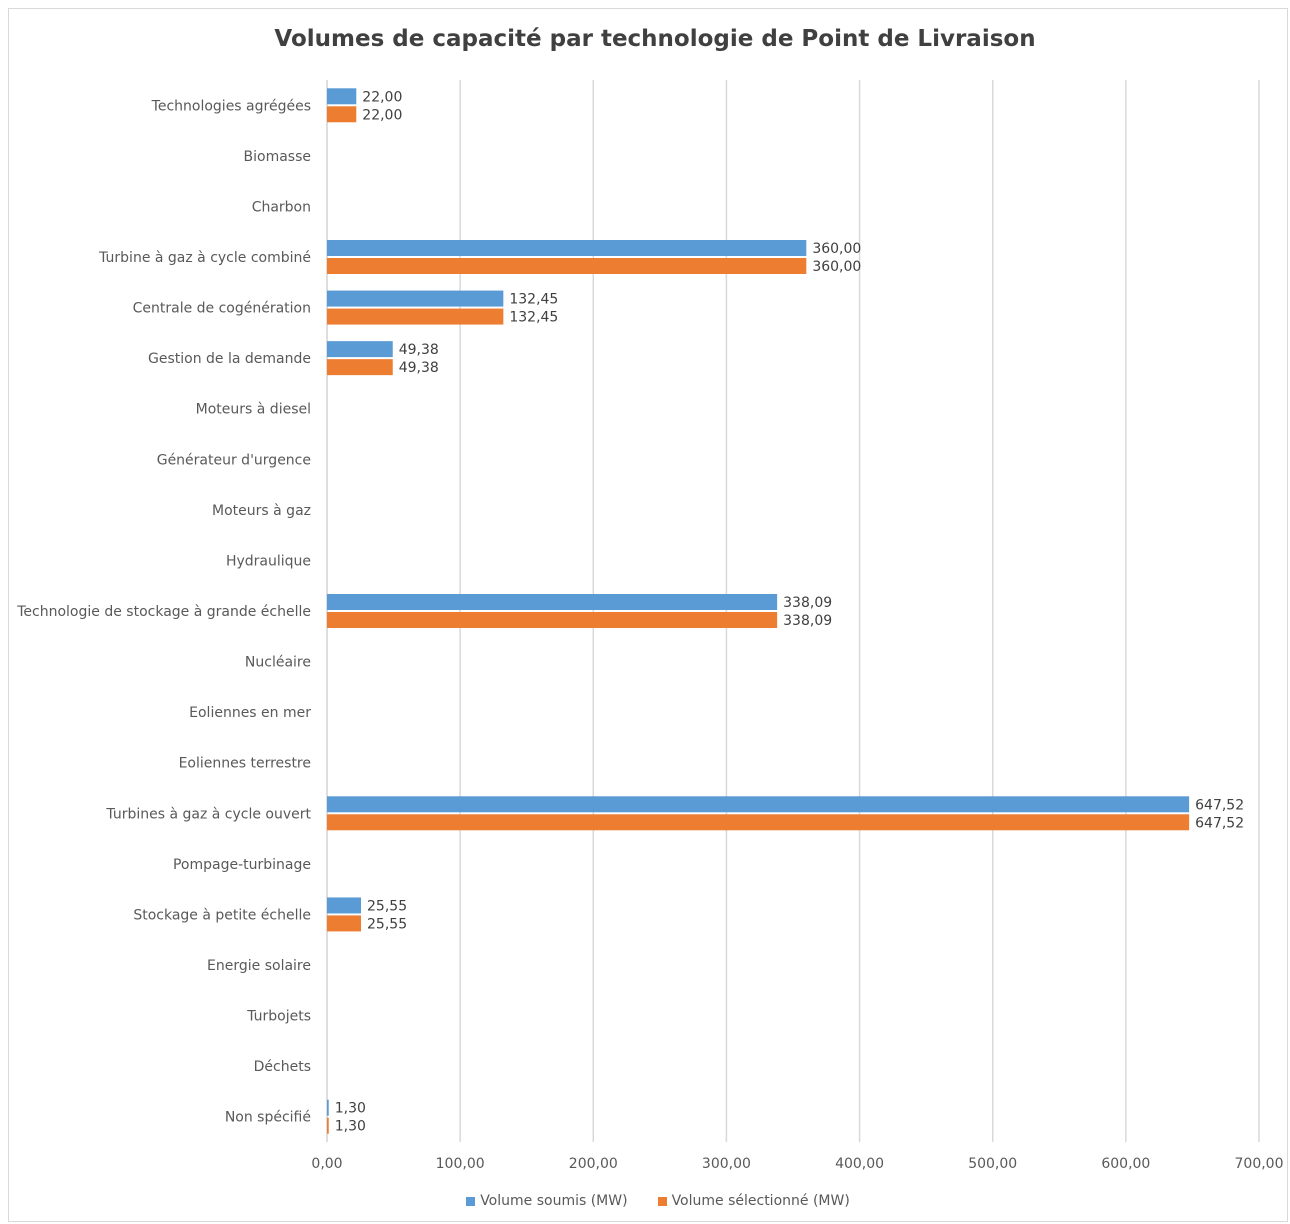  I want to click on category-label: Nucléaire, so click(278, 663).